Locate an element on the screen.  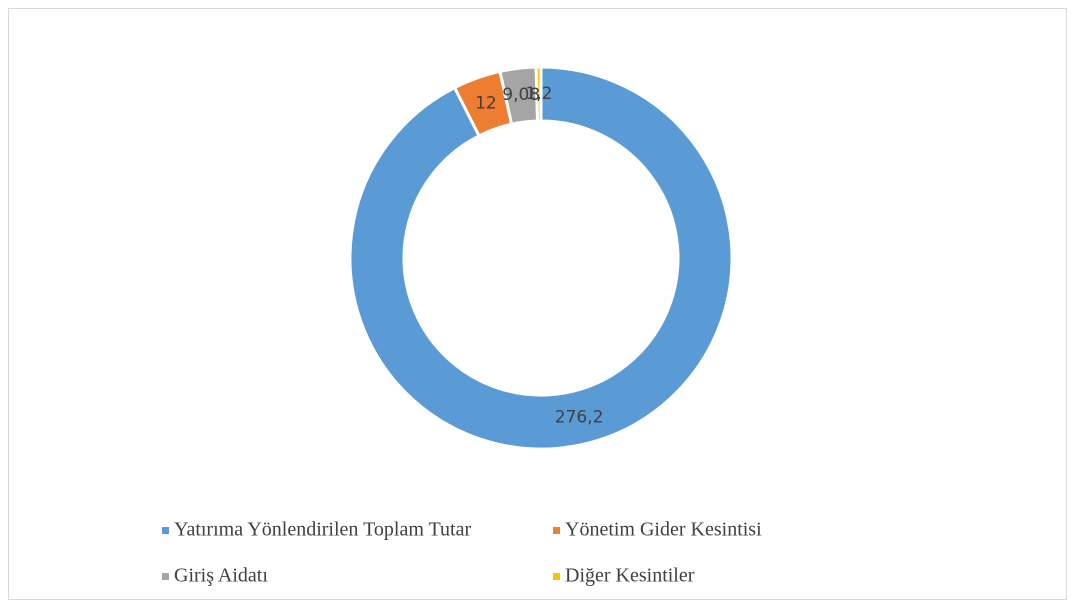
legend-label: Giriş Aidatı is located at coordinates (221, 576).